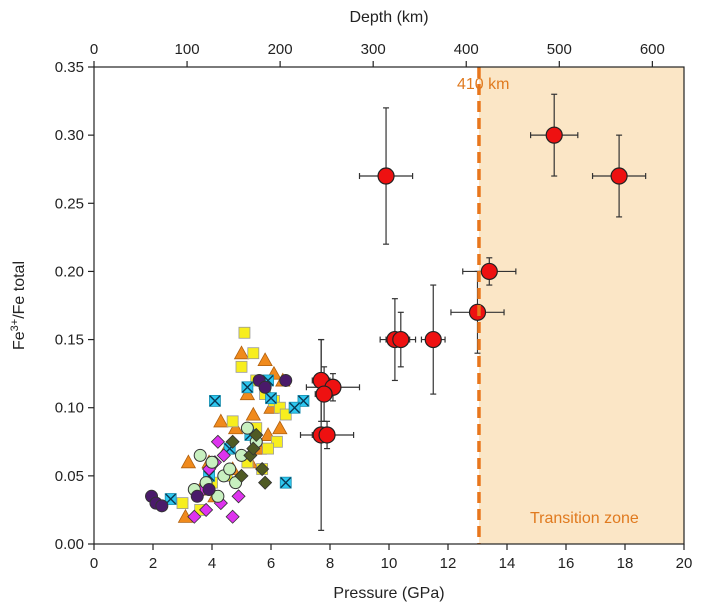 This screenshot has width=703, height=607. What do you see at coordinates (684, 563) in the screenshot?
I see `x-tick-label: 20` at bounding box center [684, 563].